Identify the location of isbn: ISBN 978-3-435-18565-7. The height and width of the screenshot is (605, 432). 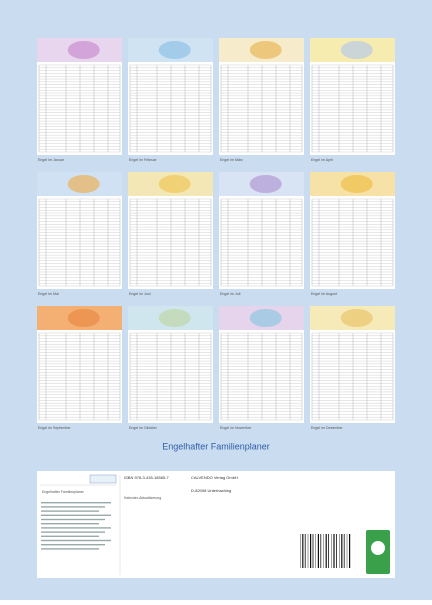
(146, 477).